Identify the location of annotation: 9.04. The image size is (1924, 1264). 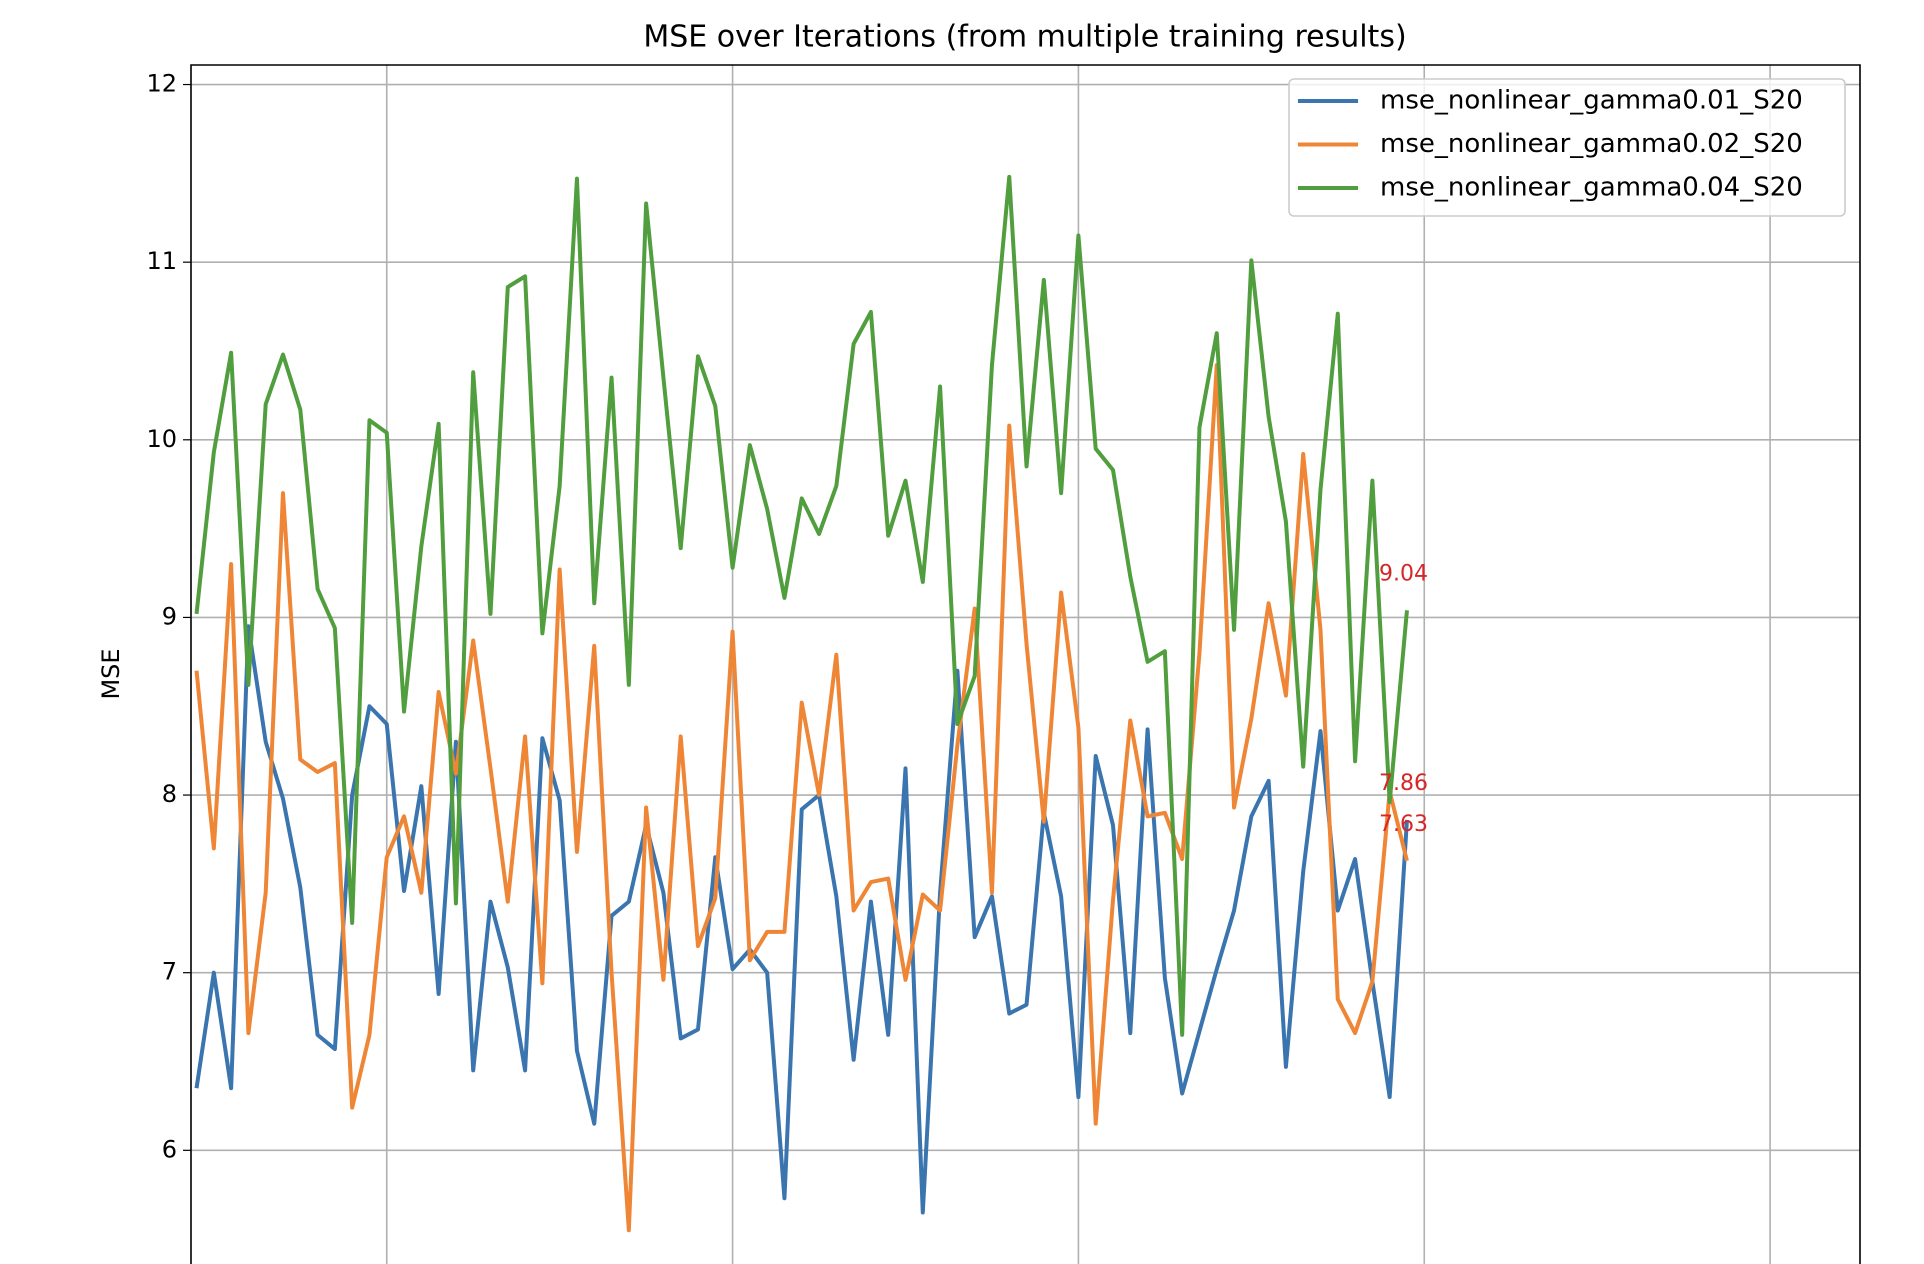
(1403, 573).